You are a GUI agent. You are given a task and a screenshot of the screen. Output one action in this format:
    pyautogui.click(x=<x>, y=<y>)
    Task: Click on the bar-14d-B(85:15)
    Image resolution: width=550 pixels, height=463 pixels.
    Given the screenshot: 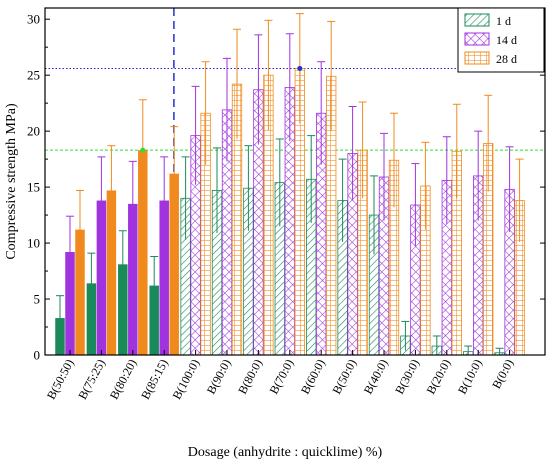 What is the action you would take?
    pyautogui.click(x=164, y=277)
    